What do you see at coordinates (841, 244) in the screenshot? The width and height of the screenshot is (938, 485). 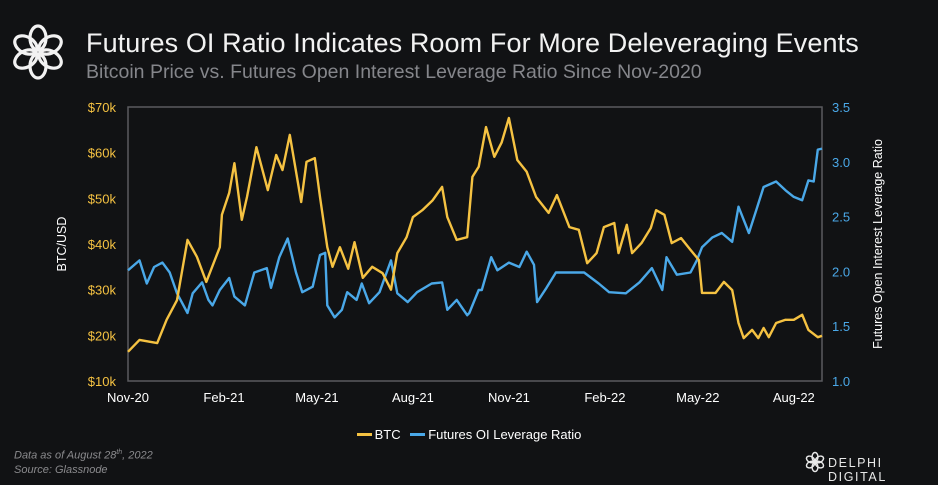 I see `right-axis-ticks: 1.0 1.5 2.0 2.5 3.0 3.5` at bounding box center [841, 244].